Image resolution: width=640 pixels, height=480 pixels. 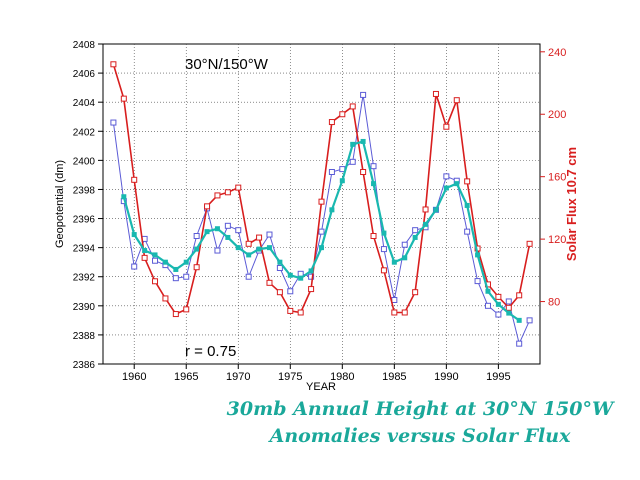 What do you see at coordinates (498, 377) in the screenshot?
I see `x-tick-label: 1995` at bounding box center [498, 377].